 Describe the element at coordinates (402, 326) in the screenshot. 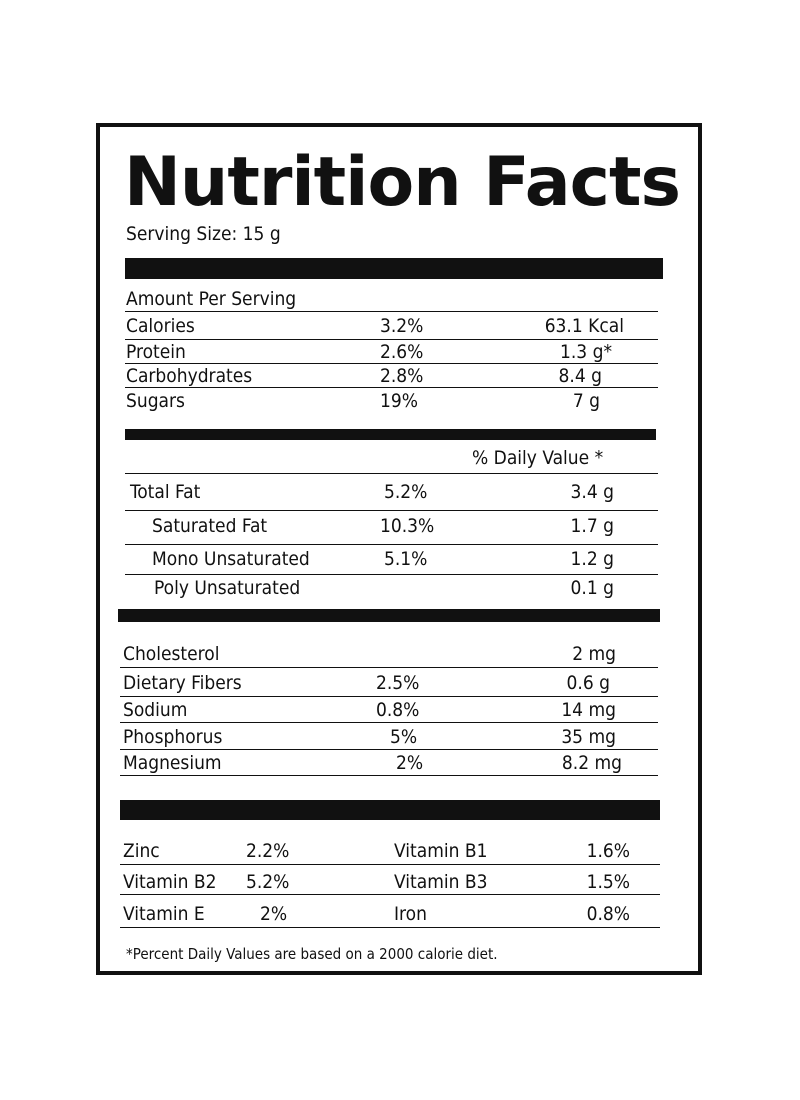

I see `nutrient-pct: 3.2%` at that location.